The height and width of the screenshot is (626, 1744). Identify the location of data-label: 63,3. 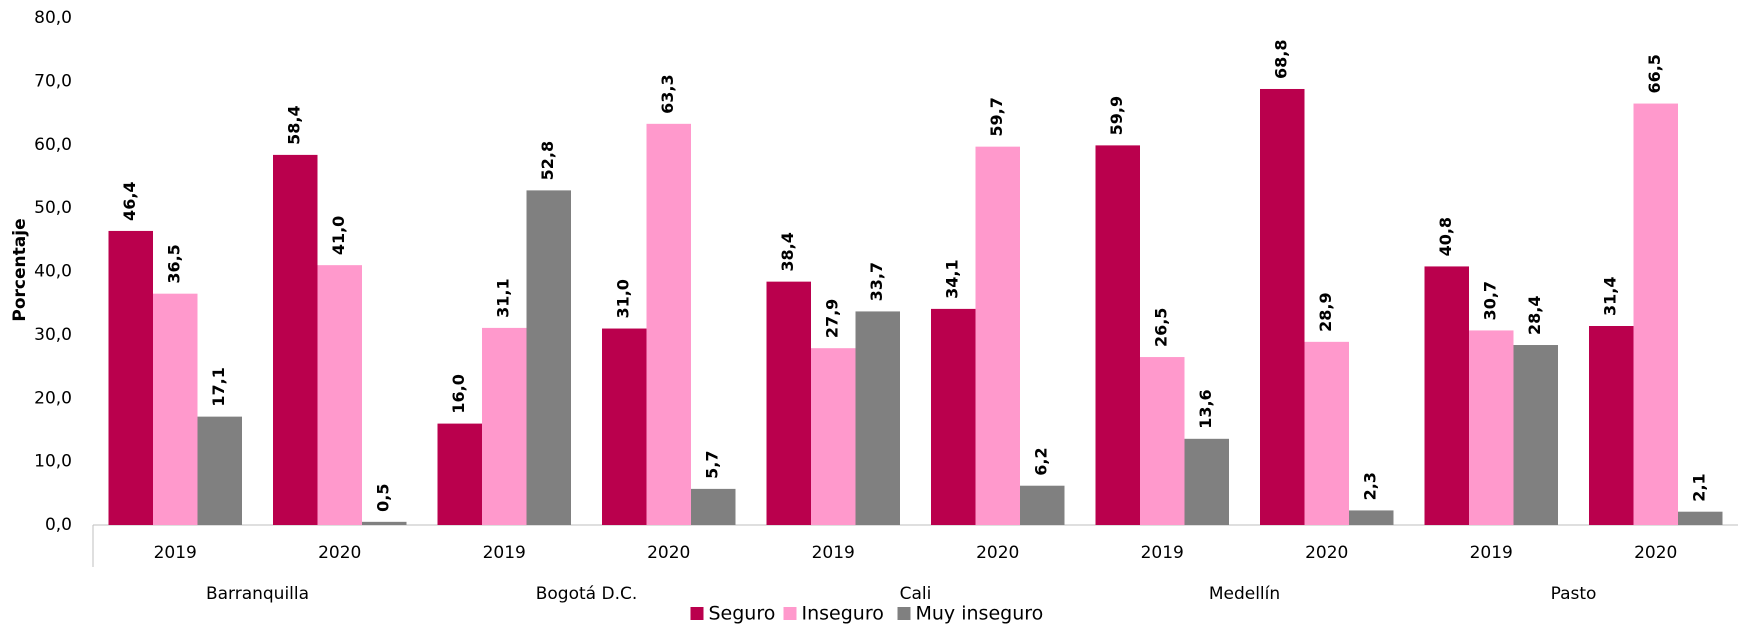
(667, 93).